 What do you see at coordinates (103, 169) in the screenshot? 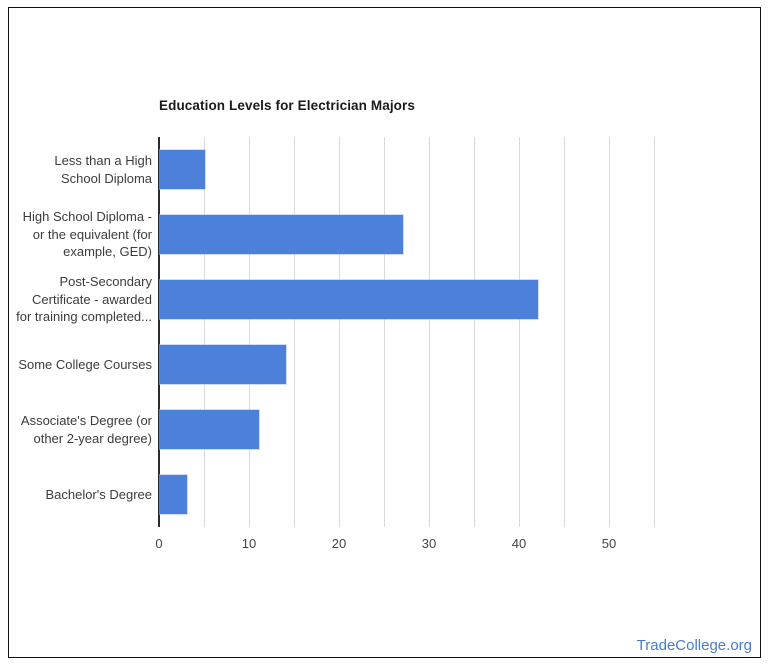
I see `y-axis-label: Less than a High School Diploma` at bounding box center [103, 169].